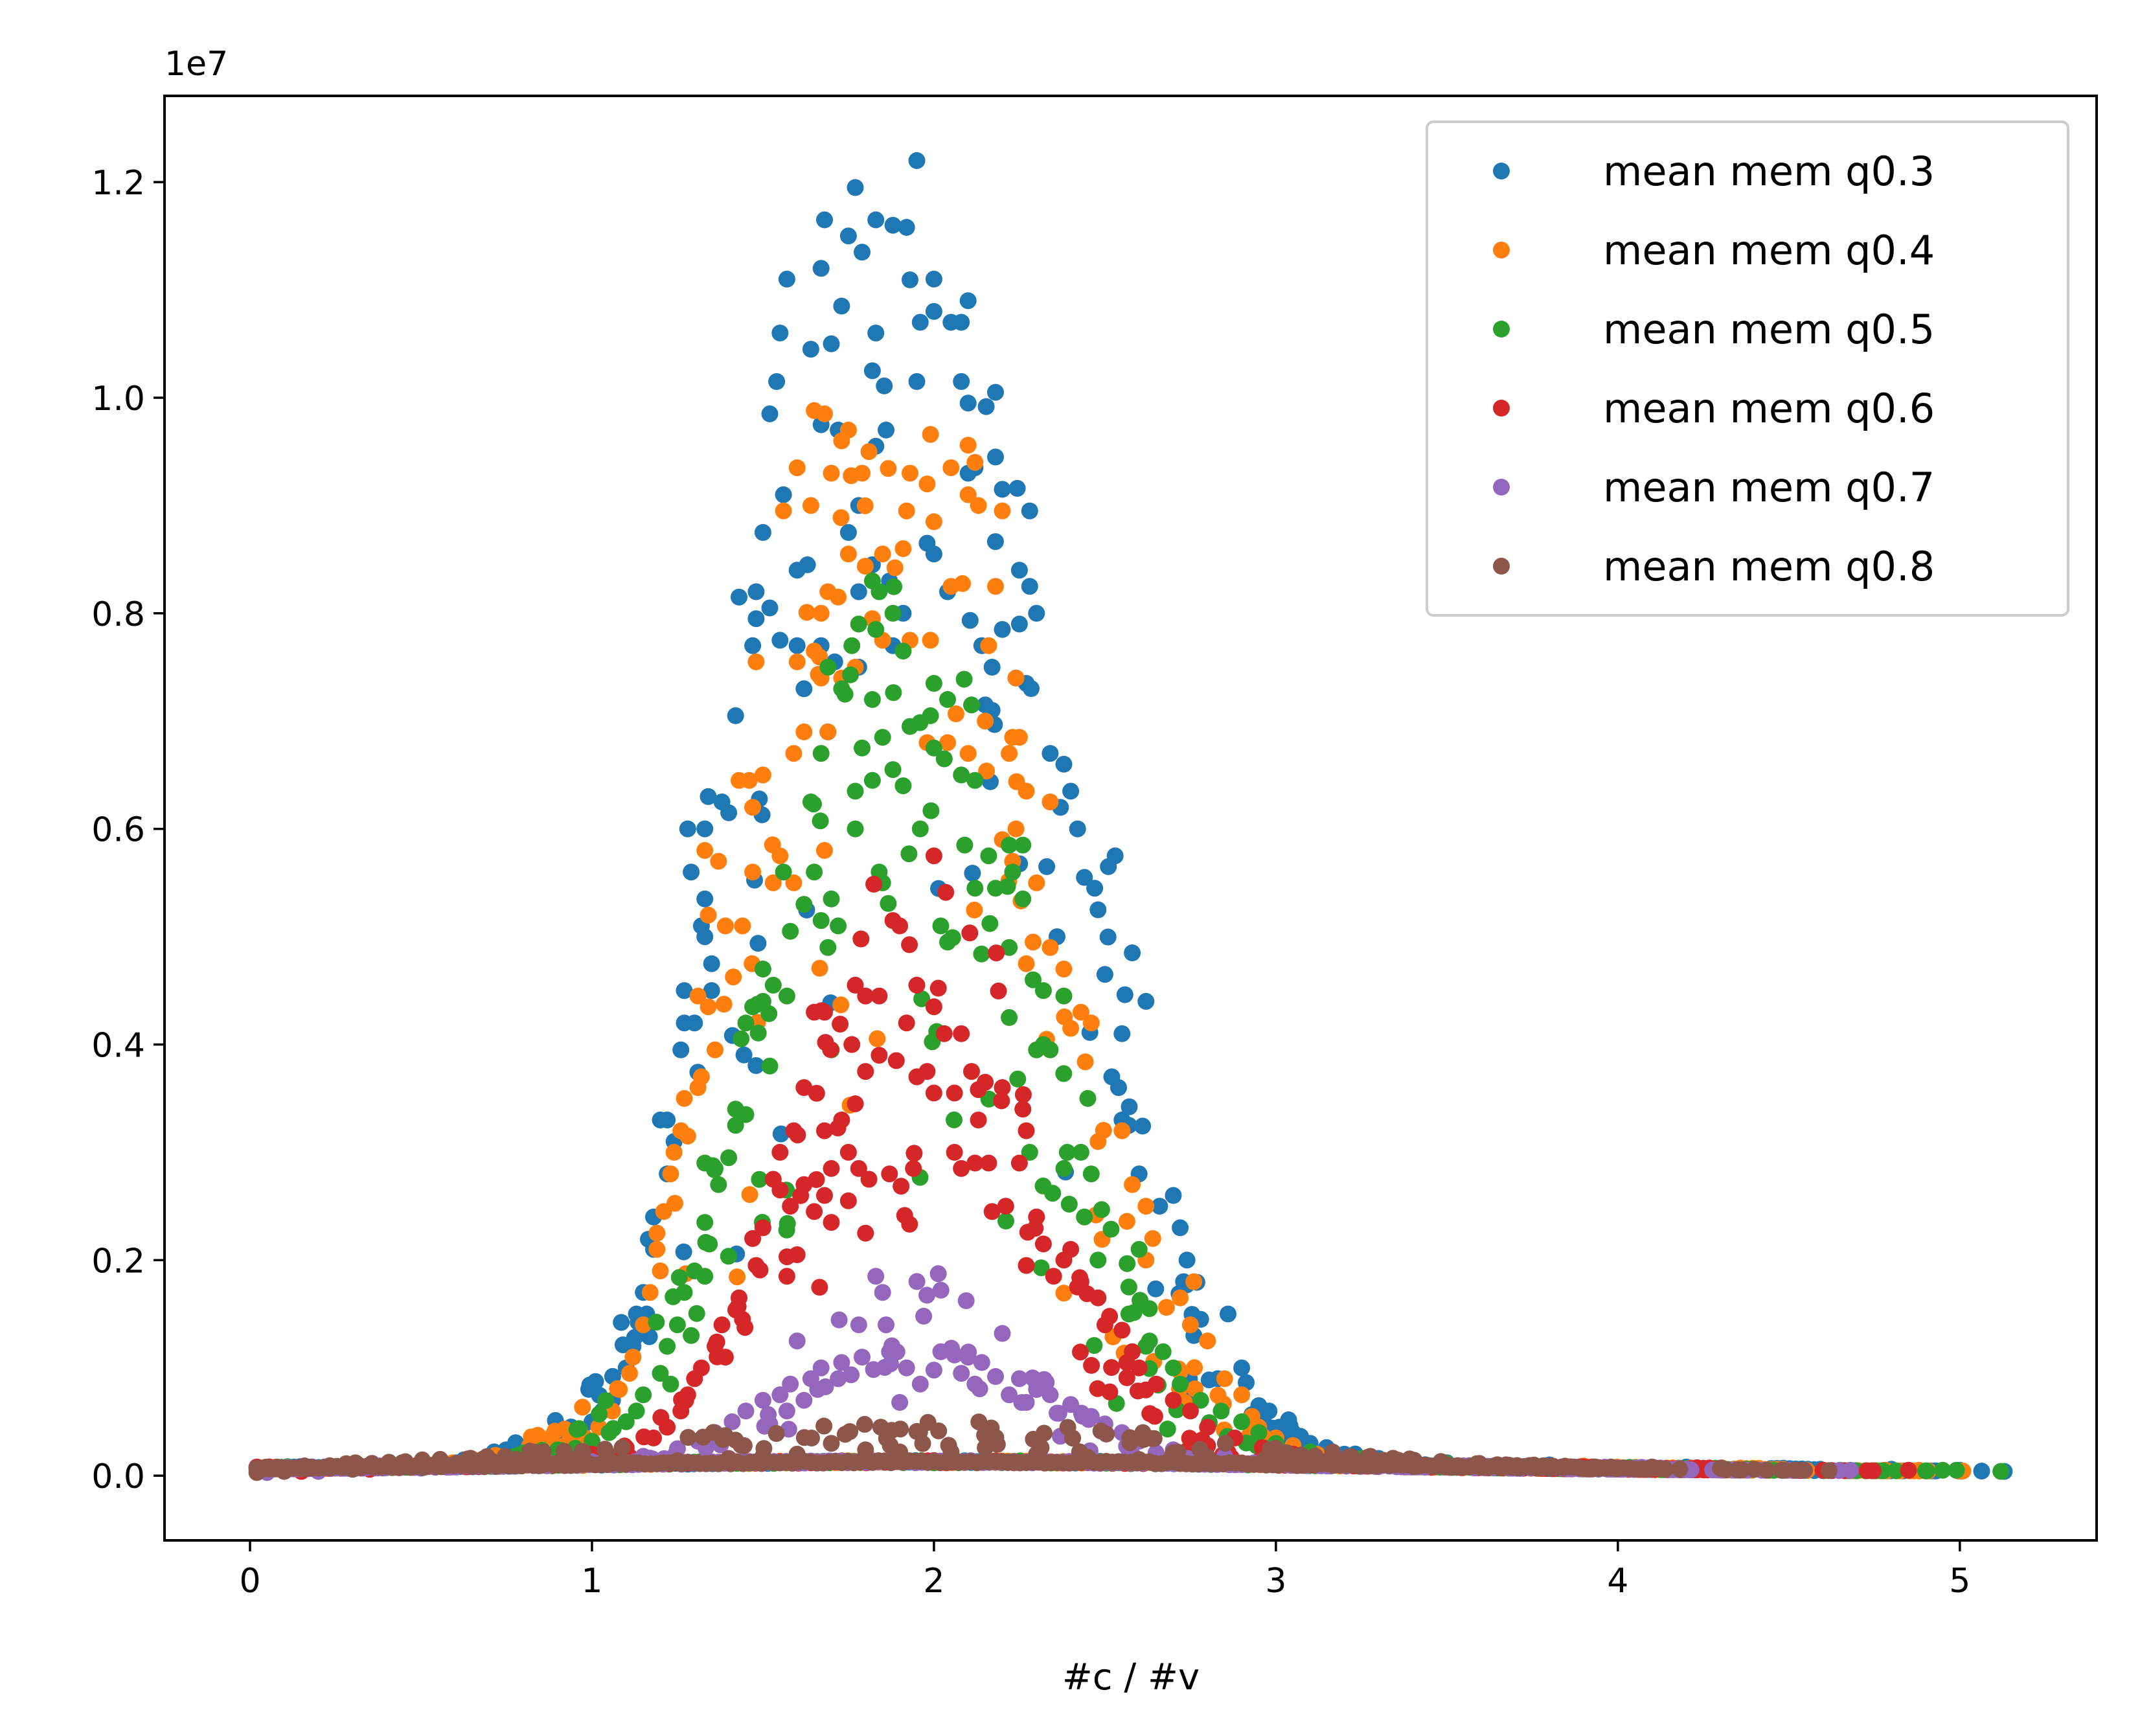  What do you see at coordinates (118, 399) in the screenshot?
I see `y-tick-label: 1.0` at bounding box center [118, 399].